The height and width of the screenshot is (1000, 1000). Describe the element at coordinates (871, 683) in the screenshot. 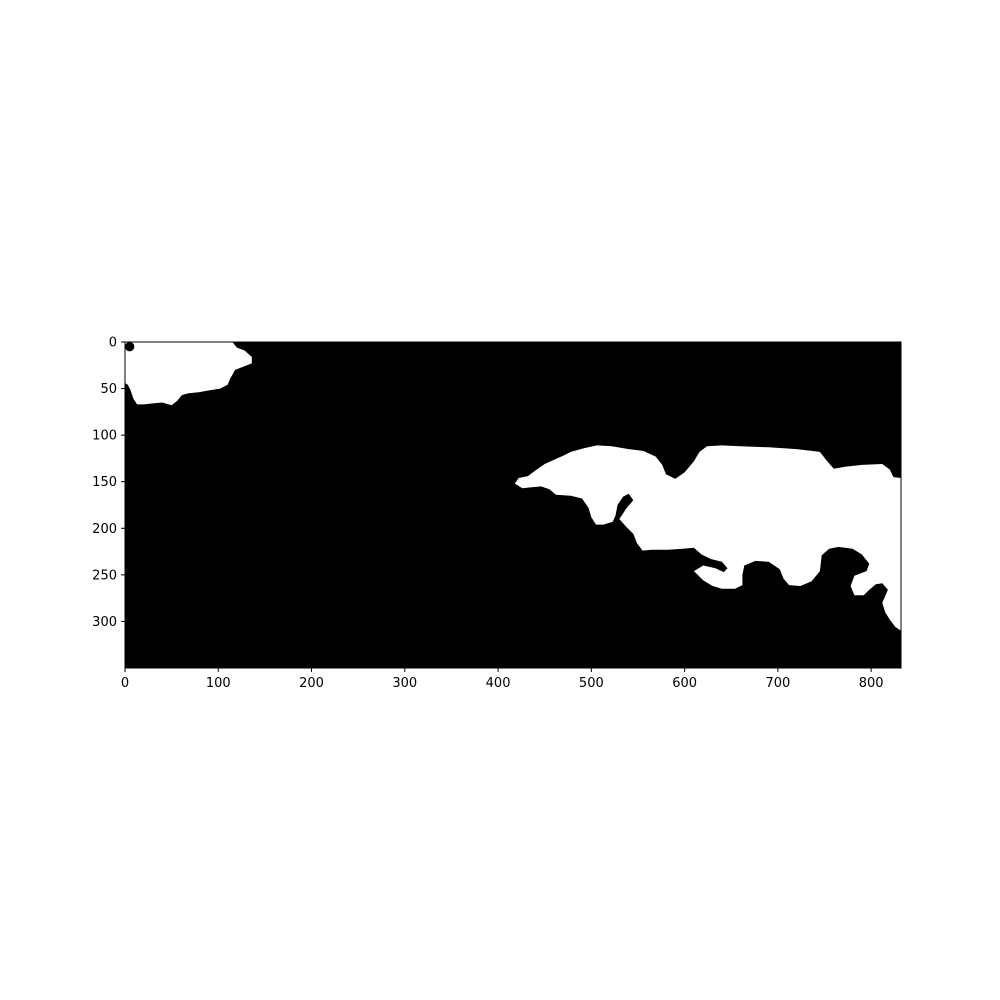

I see `x-tick-label: 800` at that location.